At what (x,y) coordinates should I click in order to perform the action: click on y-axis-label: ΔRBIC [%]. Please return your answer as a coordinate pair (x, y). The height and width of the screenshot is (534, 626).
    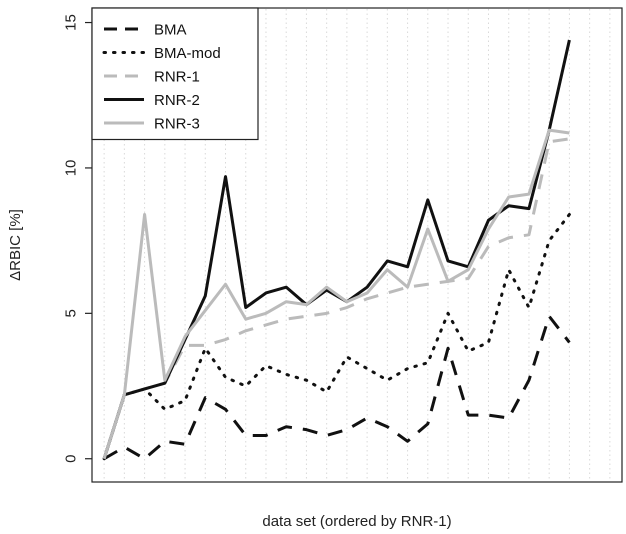
    Looking at the image, I should click on (15, 245).